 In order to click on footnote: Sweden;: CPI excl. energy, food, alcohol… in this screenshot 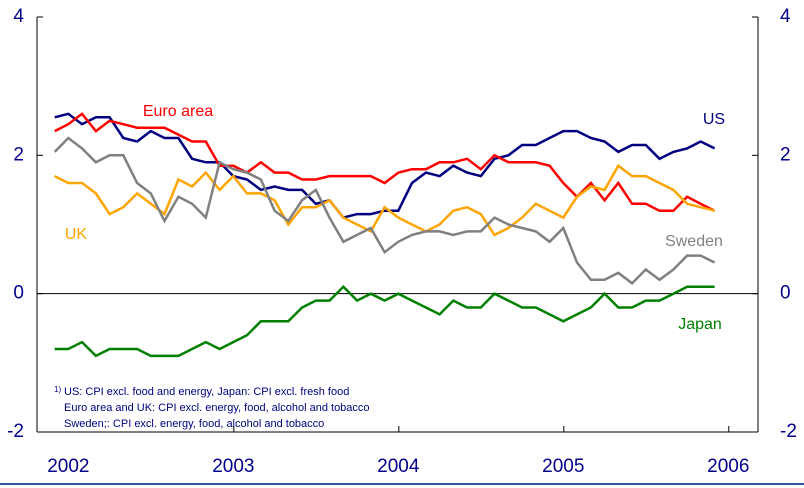, I will do `click(194, 424)`.